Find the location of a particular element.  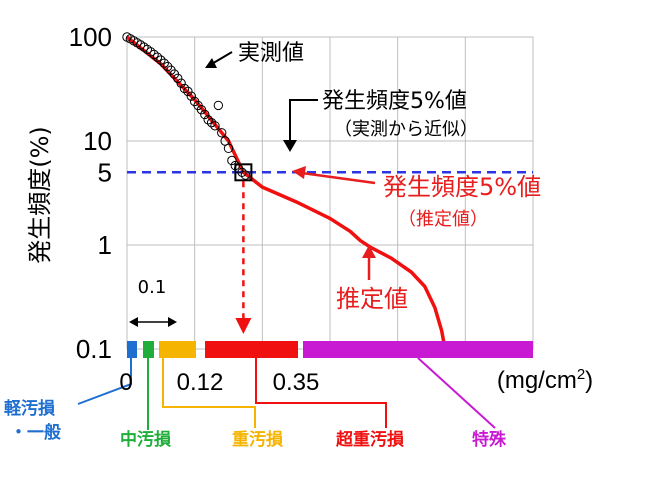

y-tick-label: 100 is located at coordinates (90, 37).